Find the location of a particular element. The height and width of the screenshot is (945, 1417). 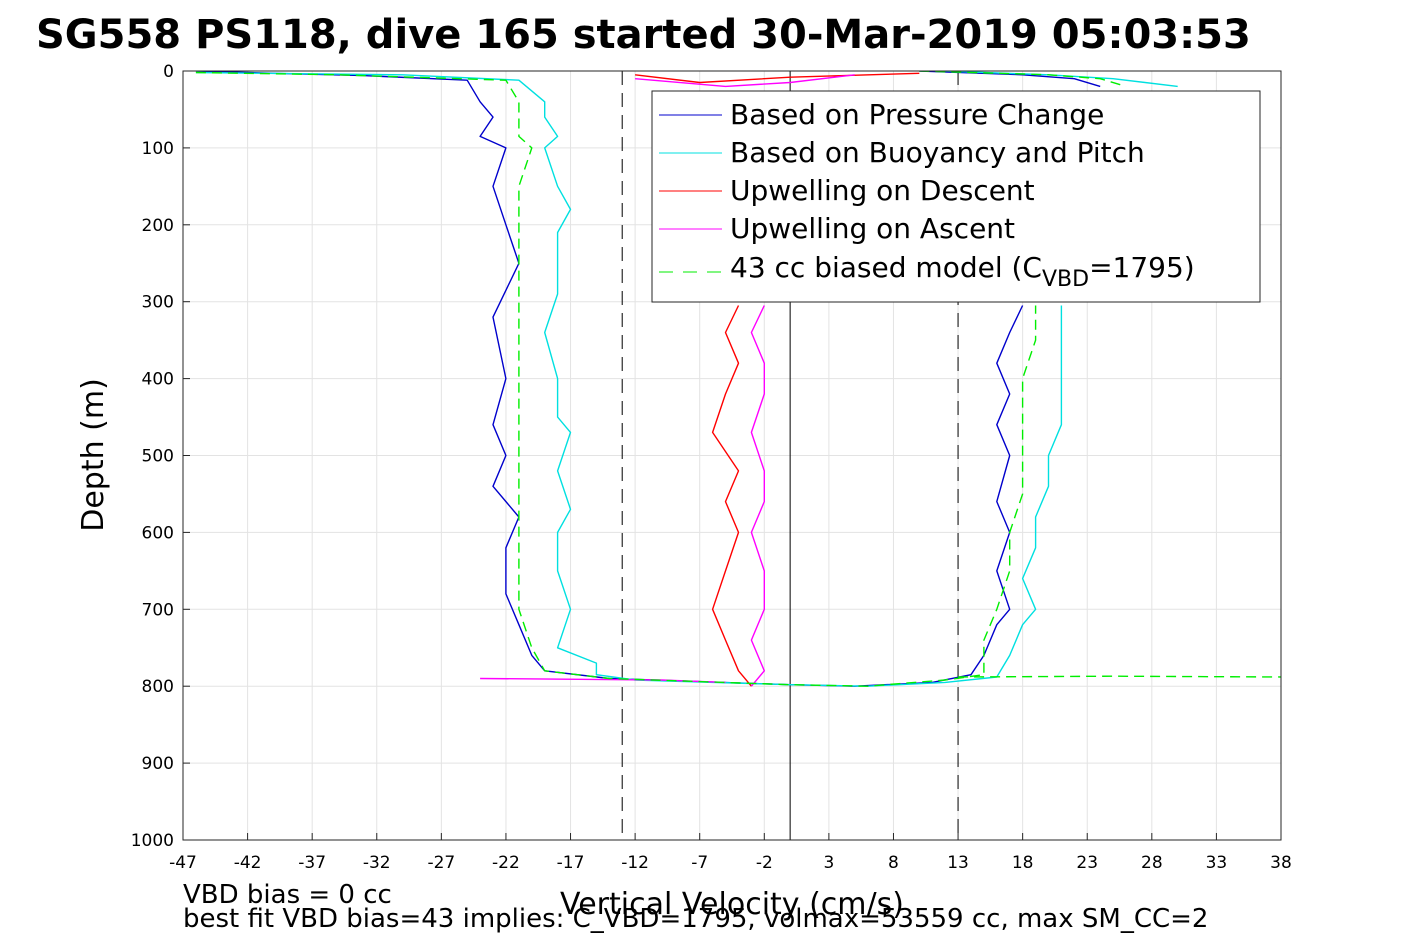

x-tick-label: 8 is located at coordinates (893, 863).